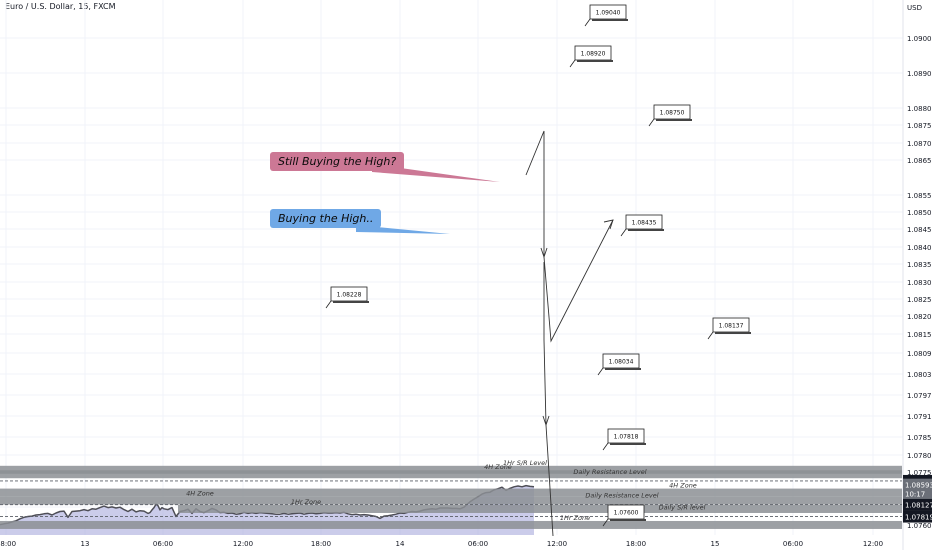  Describe the element at coordinates (919, 144) in the screenshot. I see `y-tick-label: 1.08700` at that location.